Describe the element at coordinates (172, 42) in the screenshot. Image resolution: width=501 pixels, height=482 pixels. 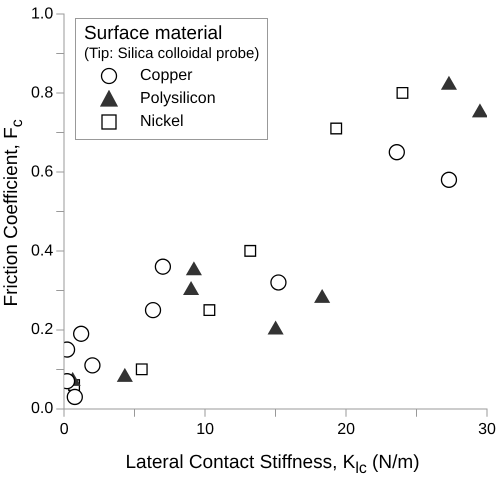
I see `legend-title: Surface material (Tip: Silica colloidal probe)` at that location.